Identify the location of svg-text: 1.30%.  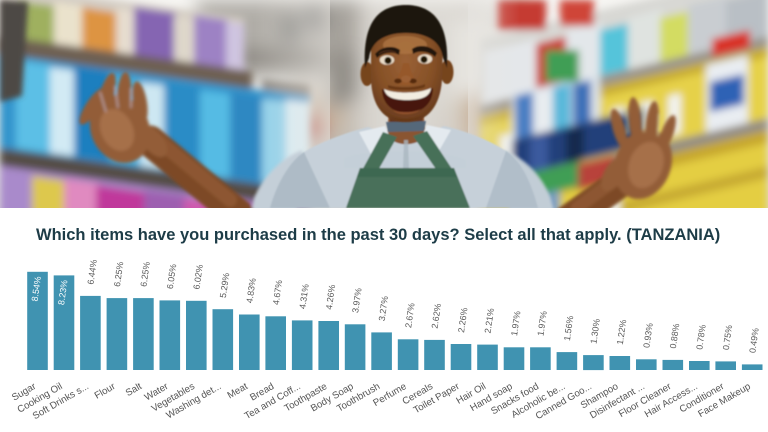
(594, 331).